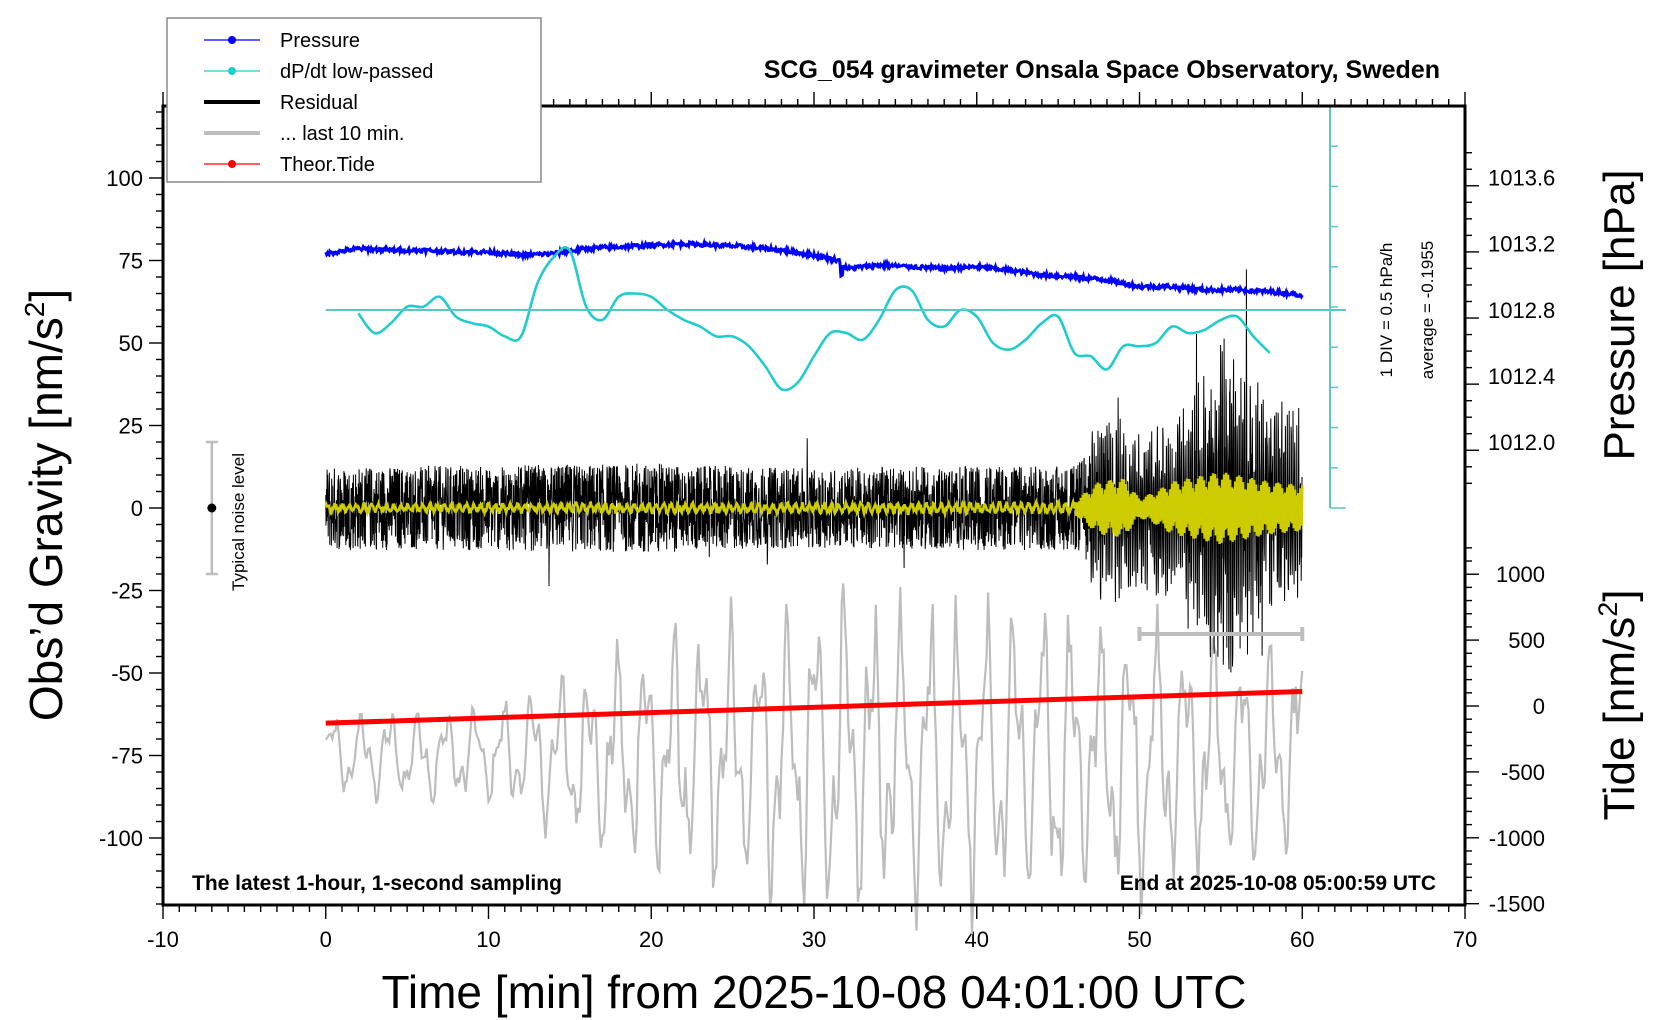 This screenshot has height=1020, width=1660. Describe the element at coordinates (377, 883) in the screenshot. I see `sampling-note: The latest 1-hour, 1-second sampling` at that location.